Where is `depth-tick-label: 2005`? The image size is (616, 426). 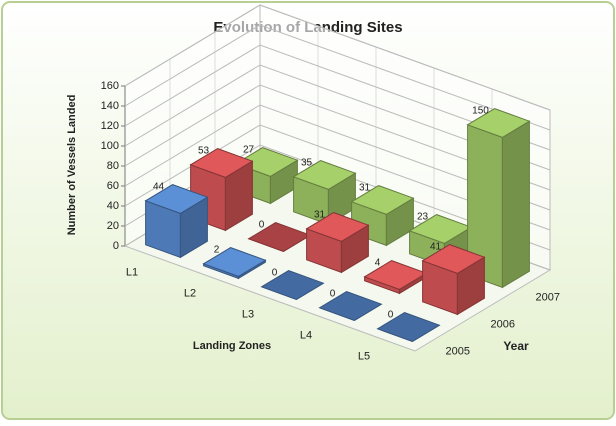 depth-tick-label: 2005 is located at coordinates (458, 351).